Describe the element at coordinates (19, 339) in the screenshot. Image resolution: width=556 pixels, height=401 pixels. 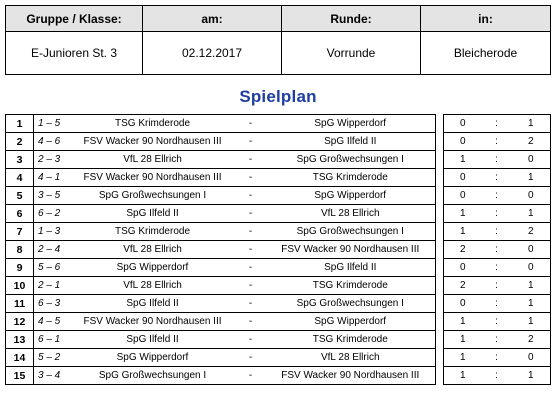
I see `match-number: 13` at that location.